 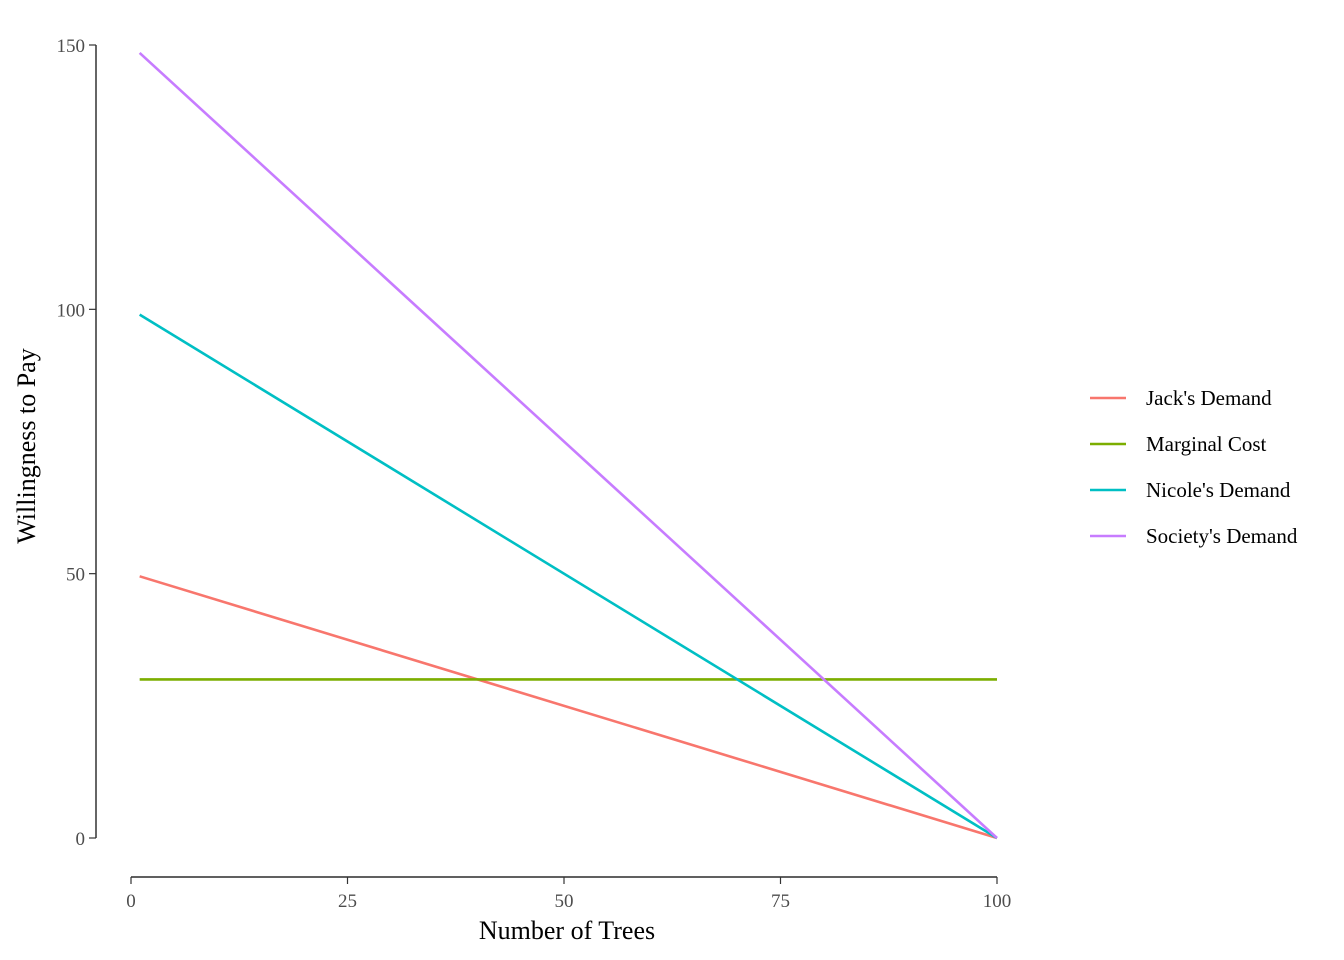 I want to click on y-tick-label: 100, so click(x=71, y=310).